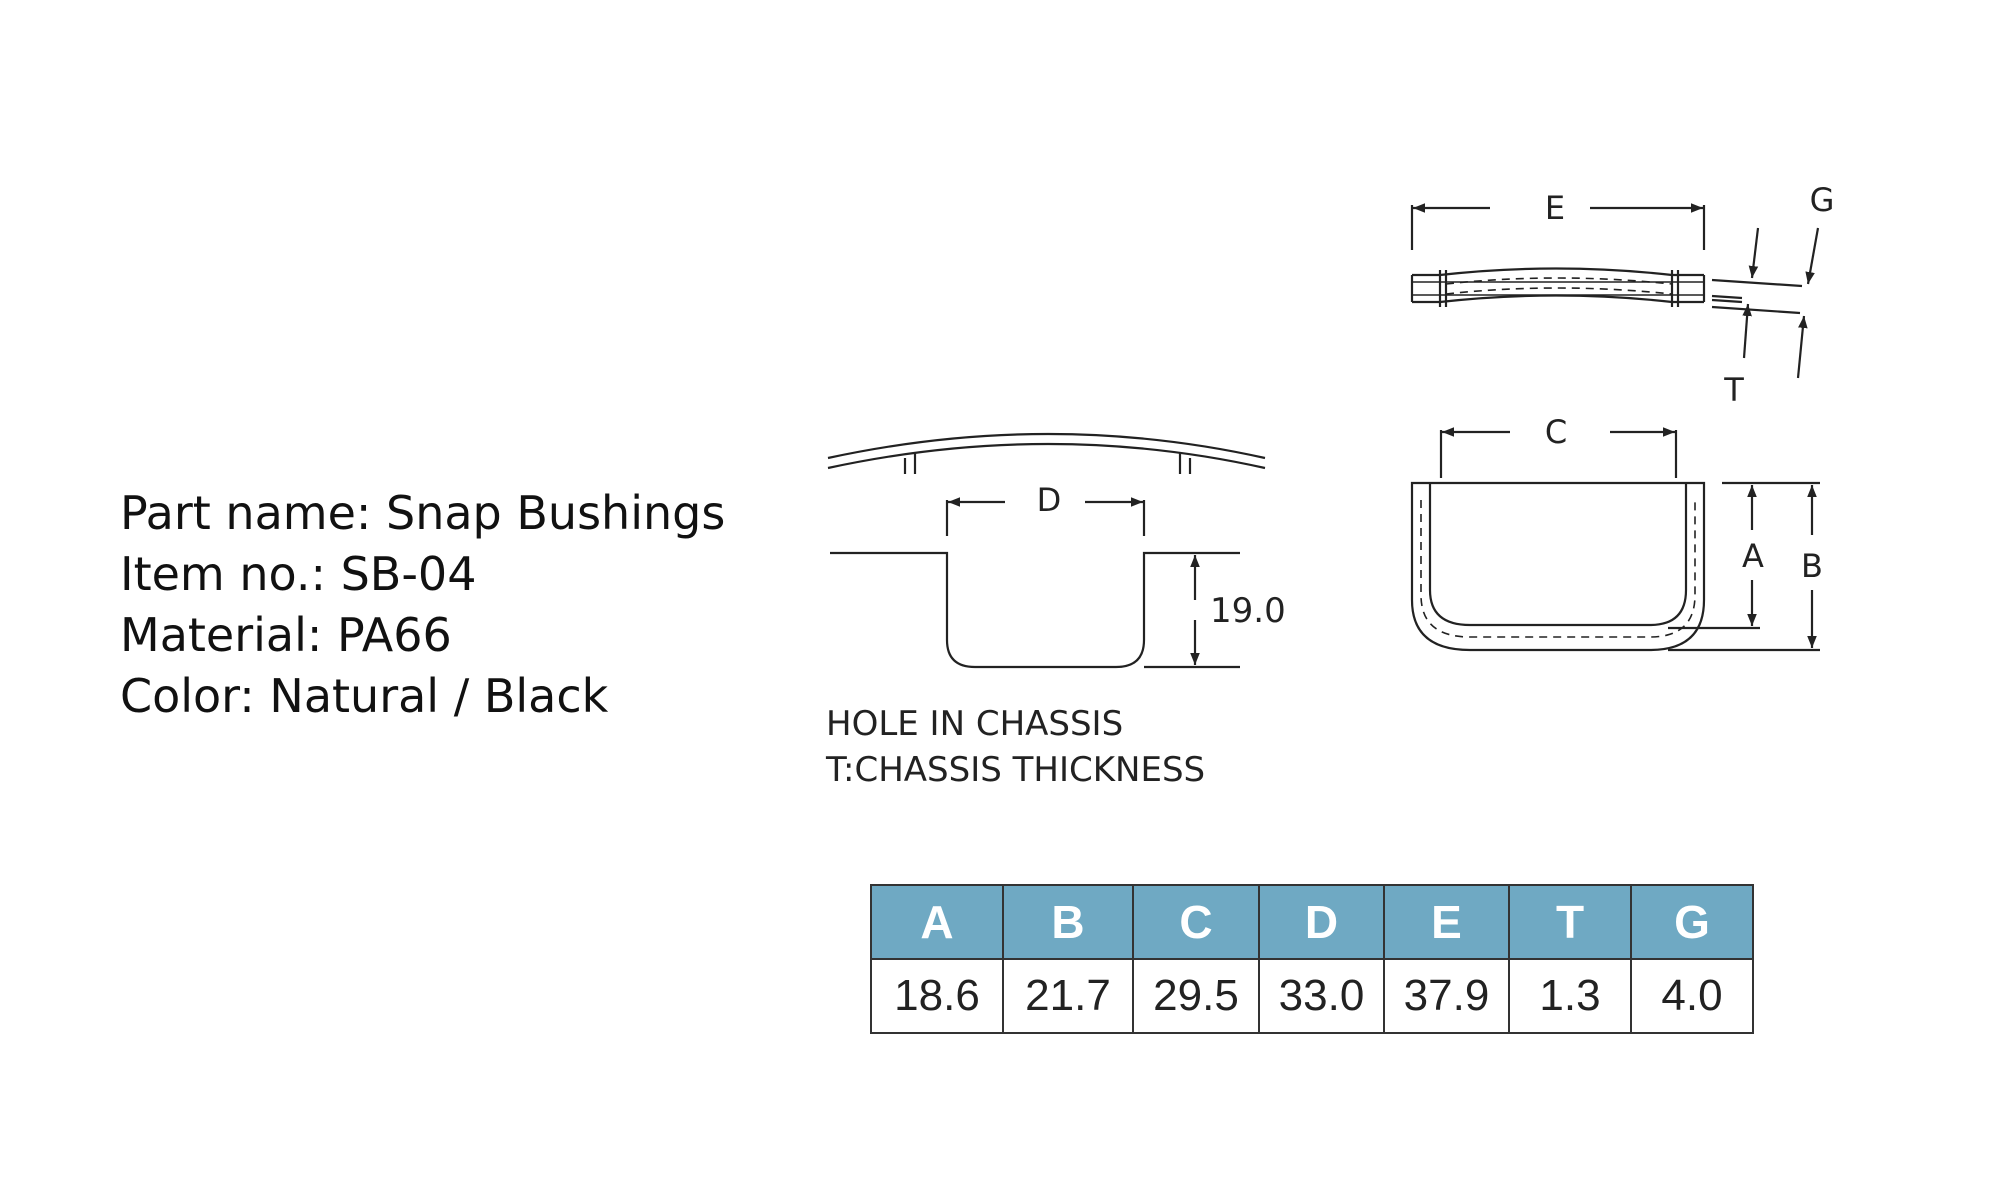 The width and height of the screenshot is (2000, 1200). I want to click on part-name: Part name: Snap Bushings, so click(423, 513).